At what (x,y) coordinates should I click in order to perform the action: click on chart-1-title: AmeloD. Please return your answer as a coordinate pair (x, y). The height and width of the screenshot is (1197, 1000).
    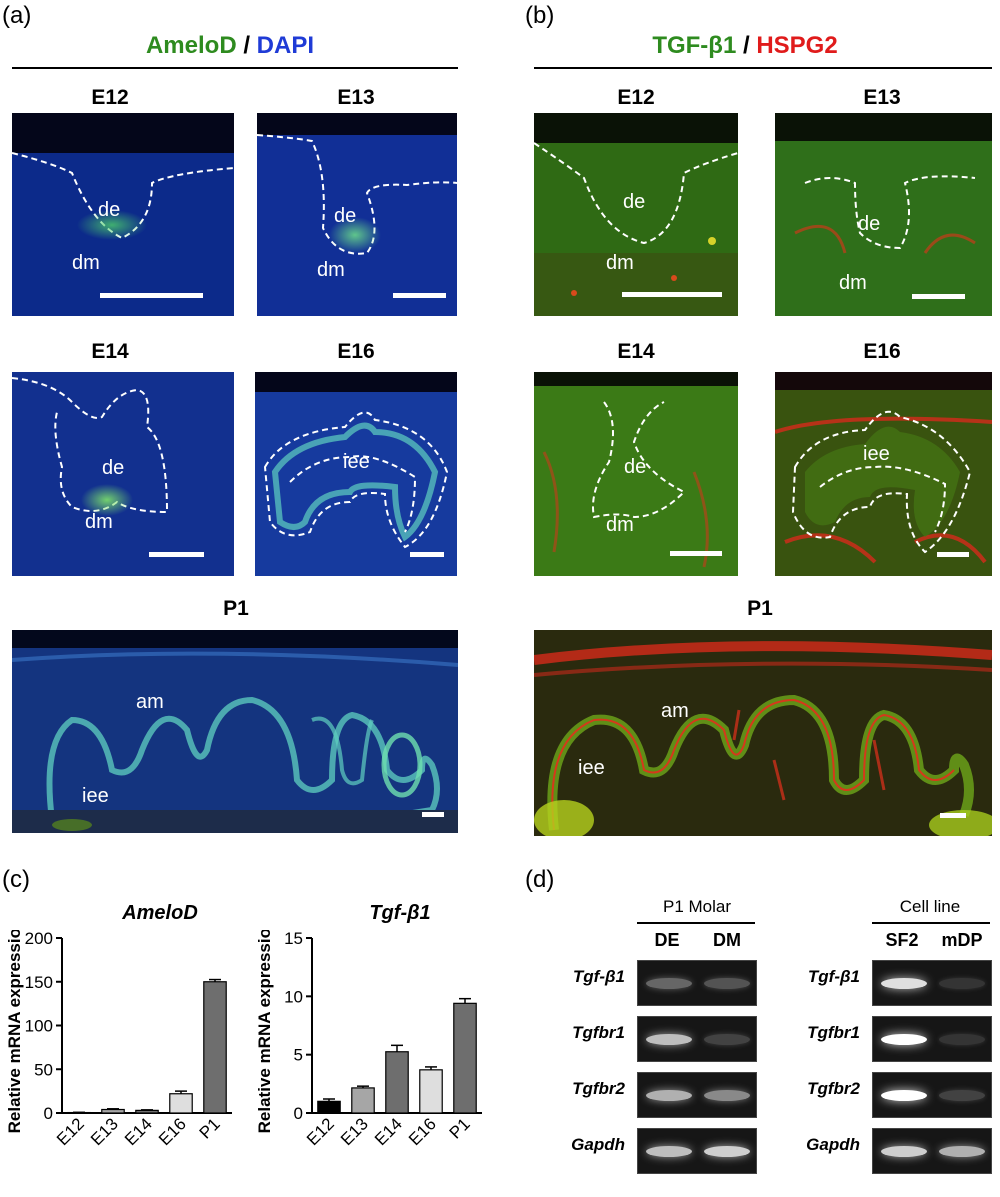
    Looking at the image, I should click on (160, 913).